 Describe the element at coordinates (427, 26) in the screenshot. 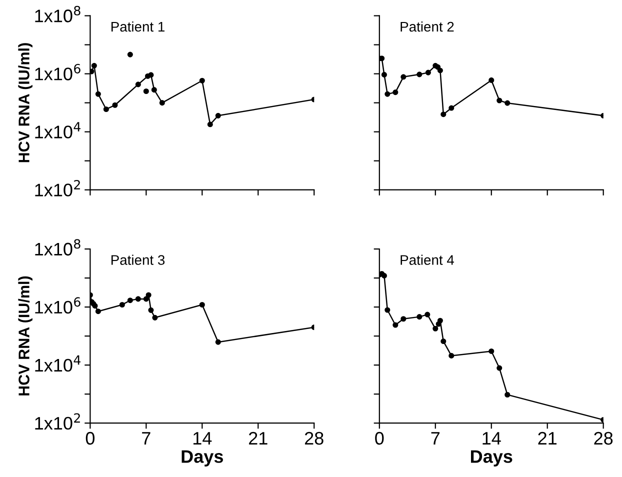

I see `annotation: Patient 2` at that location.